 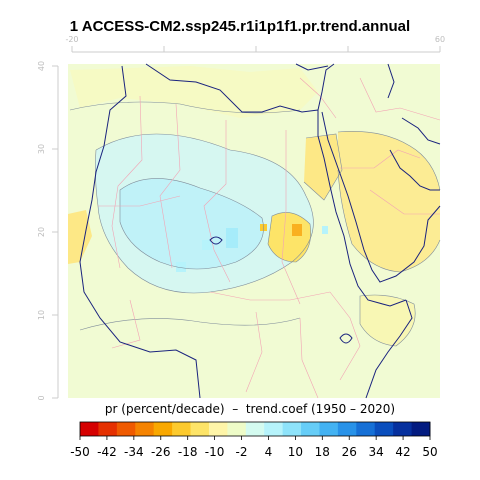 I want to click on red-sea-west-coastline, so click(x=362, y=208).